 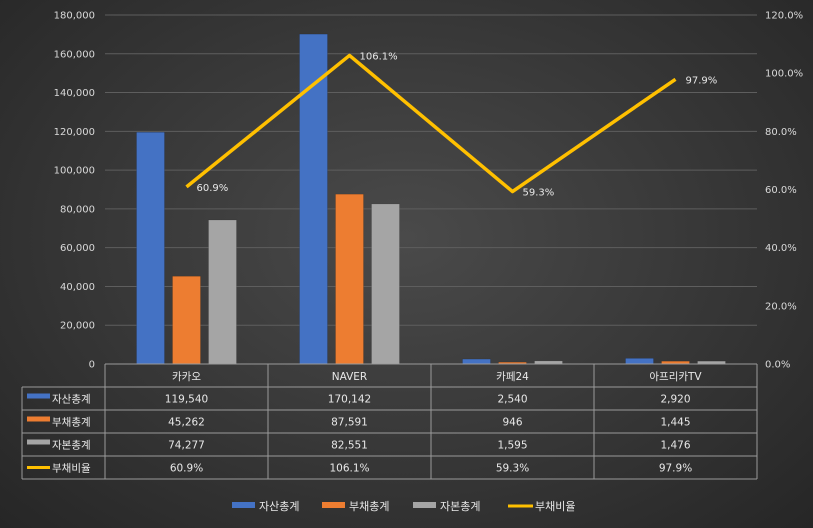 I want to click on table-cell: 170,142, so click(x=349, y=400).